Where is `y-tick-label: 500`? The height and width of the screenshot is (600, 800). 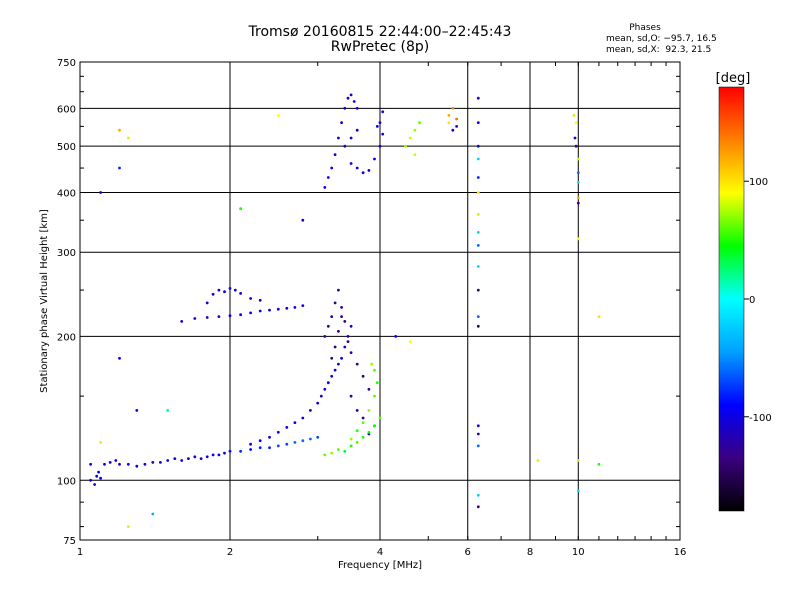
y-tick-label: 500 is located at coordinates (66, 147).